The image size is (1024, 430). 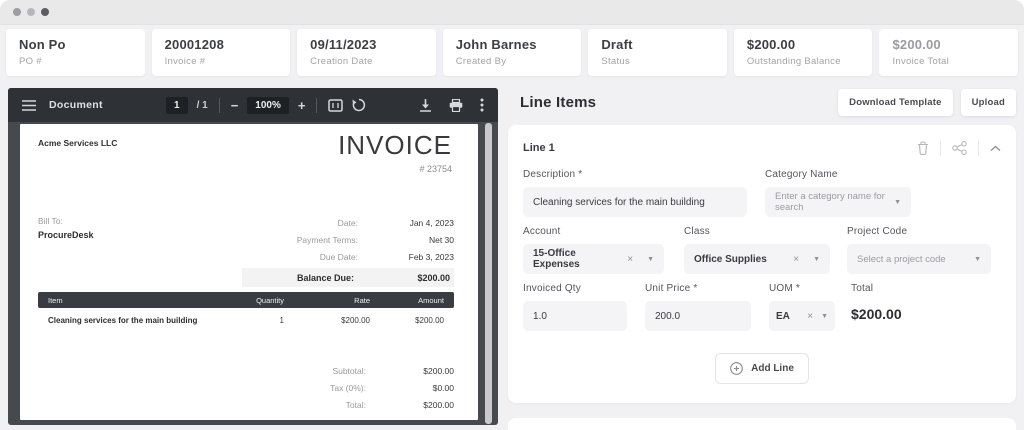 What do you see at coordinates (234, 105) in the screenshot?
I see `zoom-out-button: −` at bounding box center [234, 105].